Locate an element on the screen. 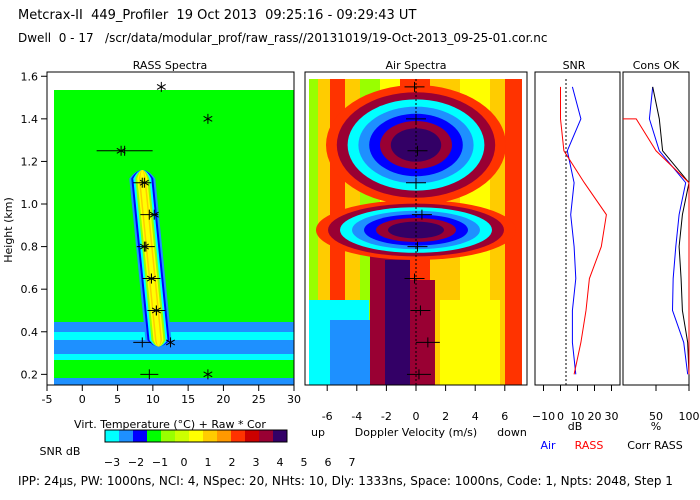 This screenshot has width=700, height=500. cons-series-rass is located at coordinates (656, 246).